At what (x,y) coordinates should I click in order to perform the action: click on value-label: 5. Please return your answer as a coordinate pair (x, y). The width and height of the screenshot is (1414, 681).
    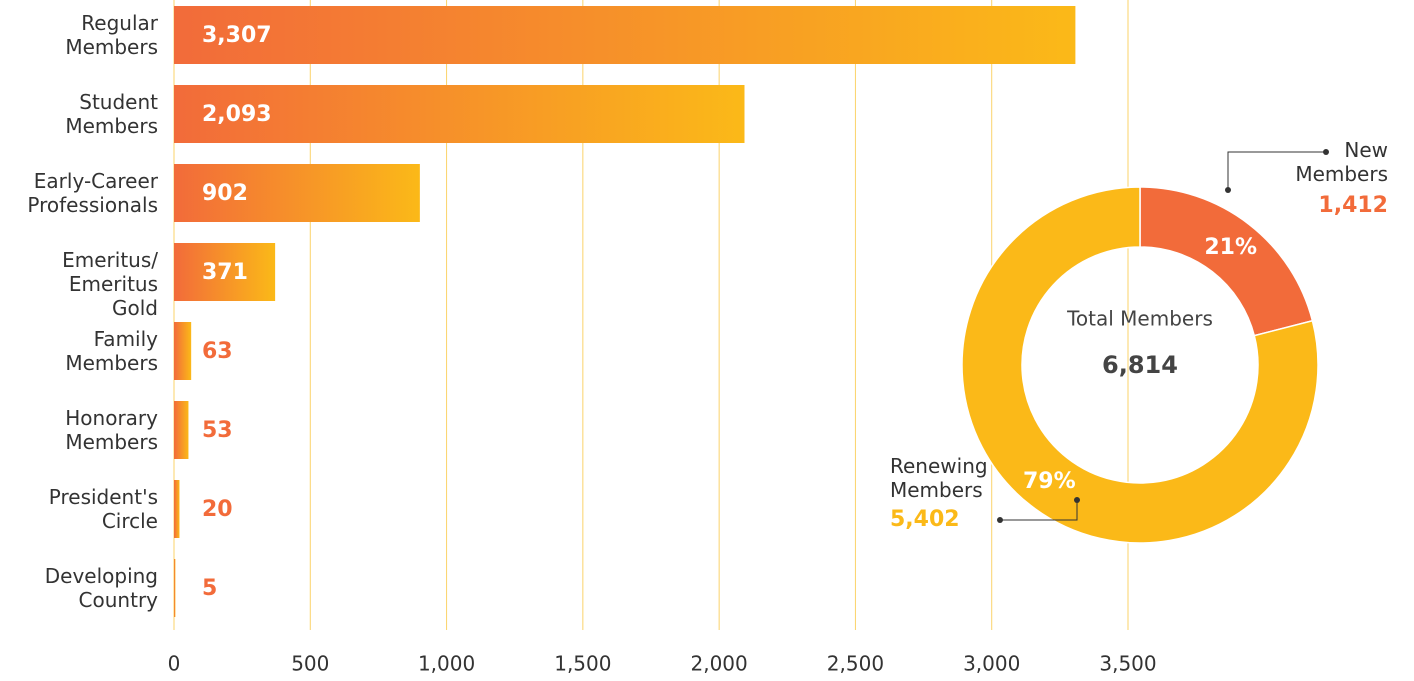
    Looking at the image, I should click on (209, 588).